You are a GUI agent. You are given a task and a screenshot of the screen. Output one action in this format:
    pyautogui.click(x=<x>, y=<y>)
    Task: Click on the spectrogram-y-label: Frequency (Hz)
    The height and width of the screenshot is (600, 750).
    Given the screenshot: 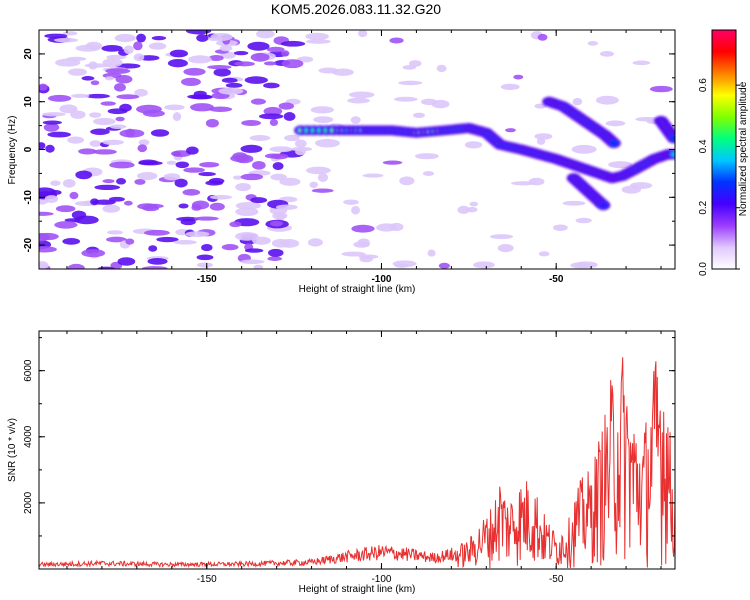 What is the action you would take?
    pyautogui.click(x=12, y=150)
    